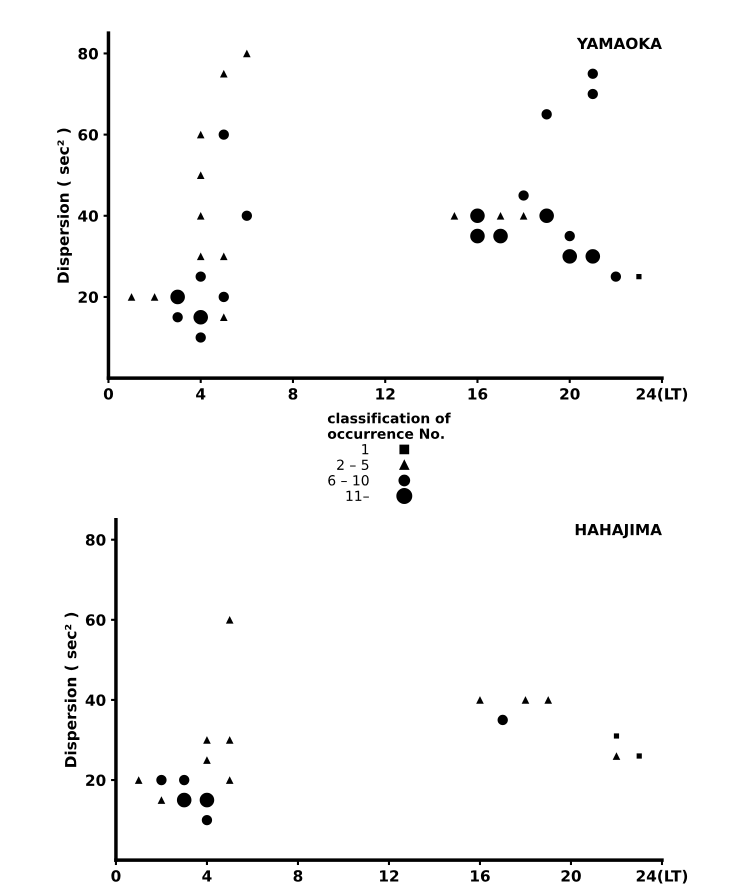 The image size is (748, 896). Describe the element at coordinates (348, 480) in the screenshot. I see `legend-label: 6 – 10` at that location.